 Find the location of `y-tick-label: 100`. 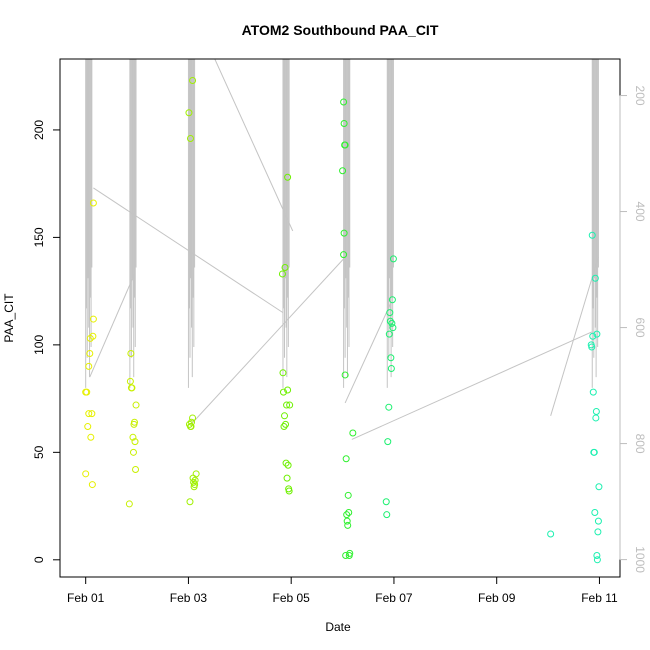

y-tick-label: 100 is located at coordinates (39, 345).